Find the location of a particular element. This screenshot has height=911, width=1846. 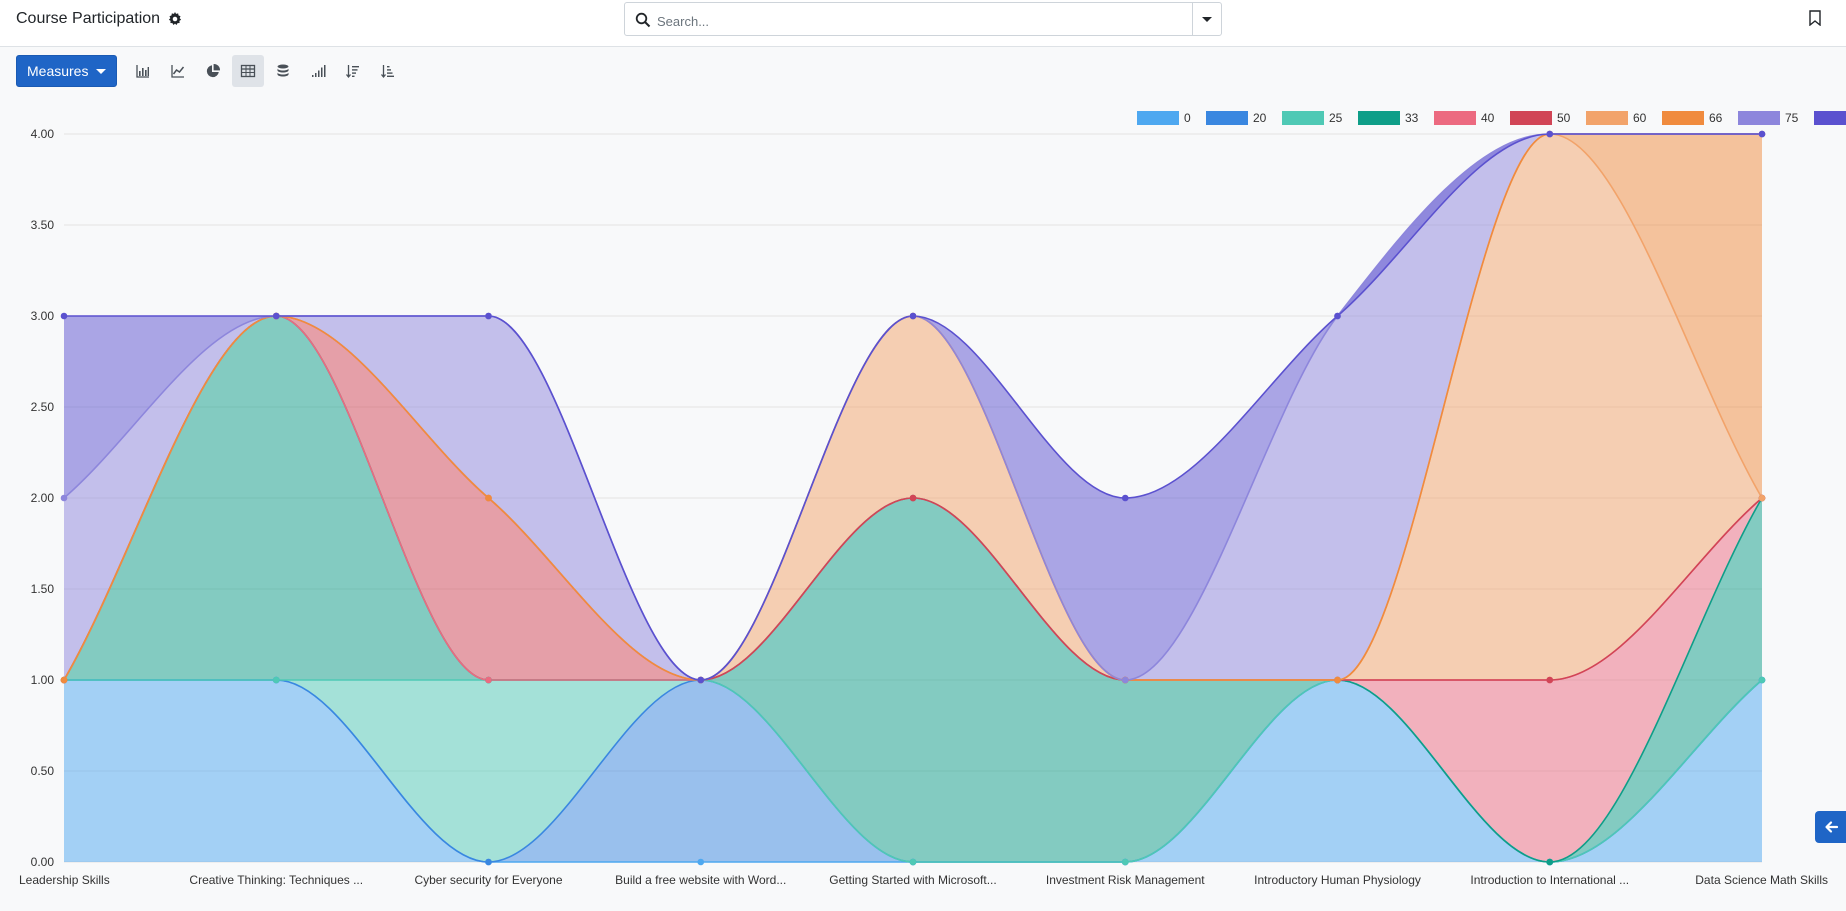

legend-item-0: 0 is located at coordinates (1164, 118).